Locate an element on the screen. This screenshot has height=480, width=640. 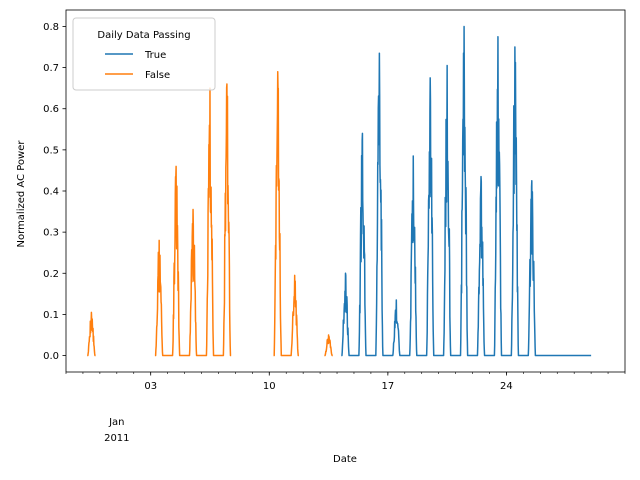
x-tick-label: 24 is located at coordinates (506, 386).